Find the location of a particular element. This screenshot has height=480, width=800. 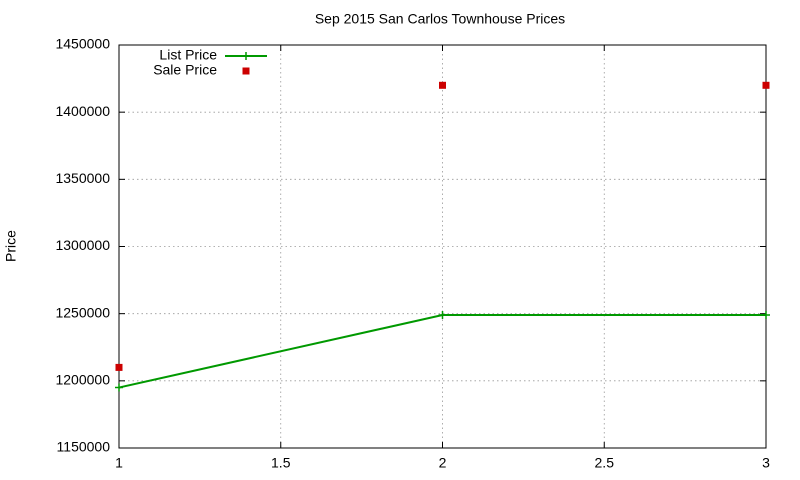

y-tick-label: 1450000 is located at coordinates (82, 44).